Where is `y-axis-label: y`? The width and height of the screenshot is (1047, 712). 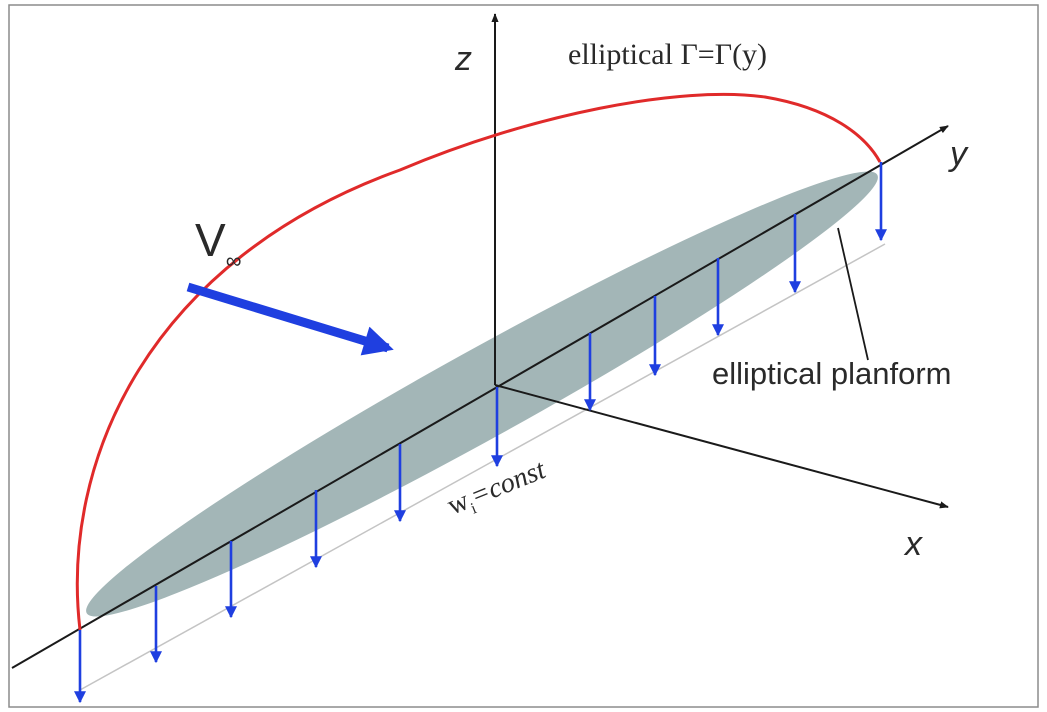
y-axis-label: y is located at coordinates (958, 154).